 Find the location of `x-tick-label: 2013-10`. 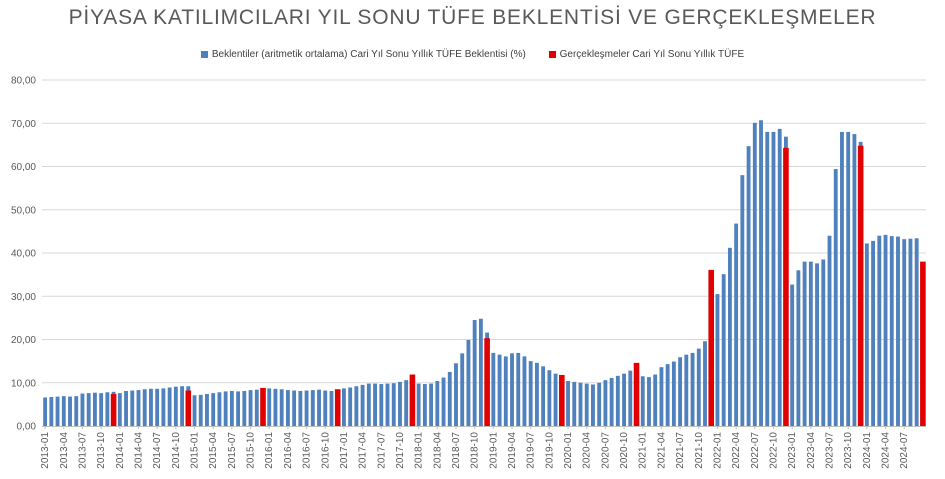

x-tick-label: 2013-10 is located at coordinates (101, 450).